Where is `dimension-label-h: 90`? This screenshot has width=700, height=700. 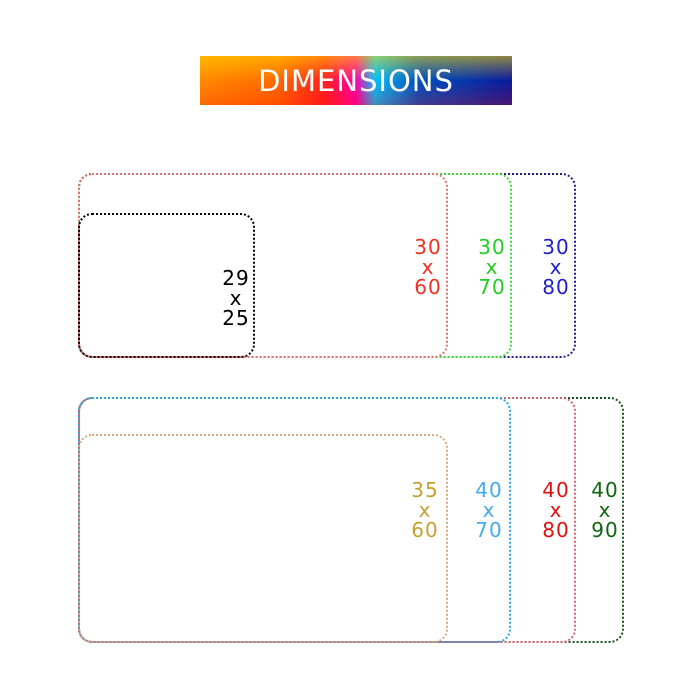
dimension-label-h: 90 is located at coordinates (605, 530).